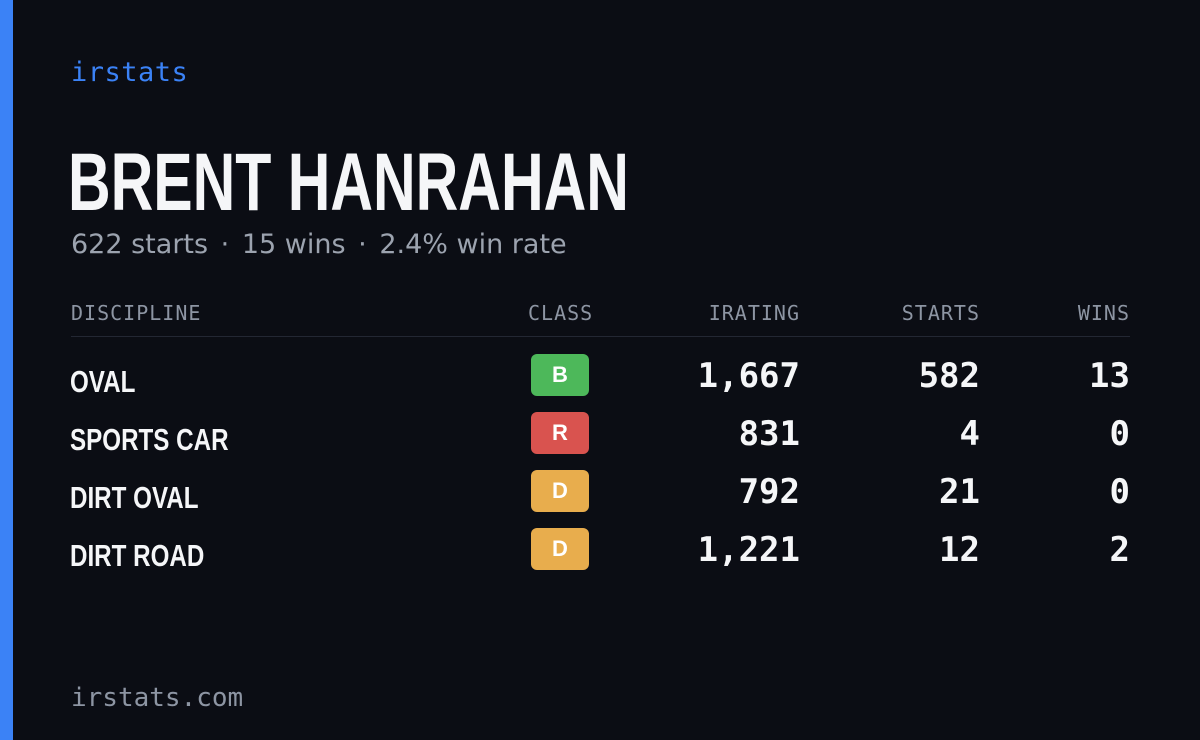 Image resolution: width=1200 pixels, height=740 pixels. Describe the element at coordinates (561, 313) in the screenshot. I see `header-class: CLASS` at that location.